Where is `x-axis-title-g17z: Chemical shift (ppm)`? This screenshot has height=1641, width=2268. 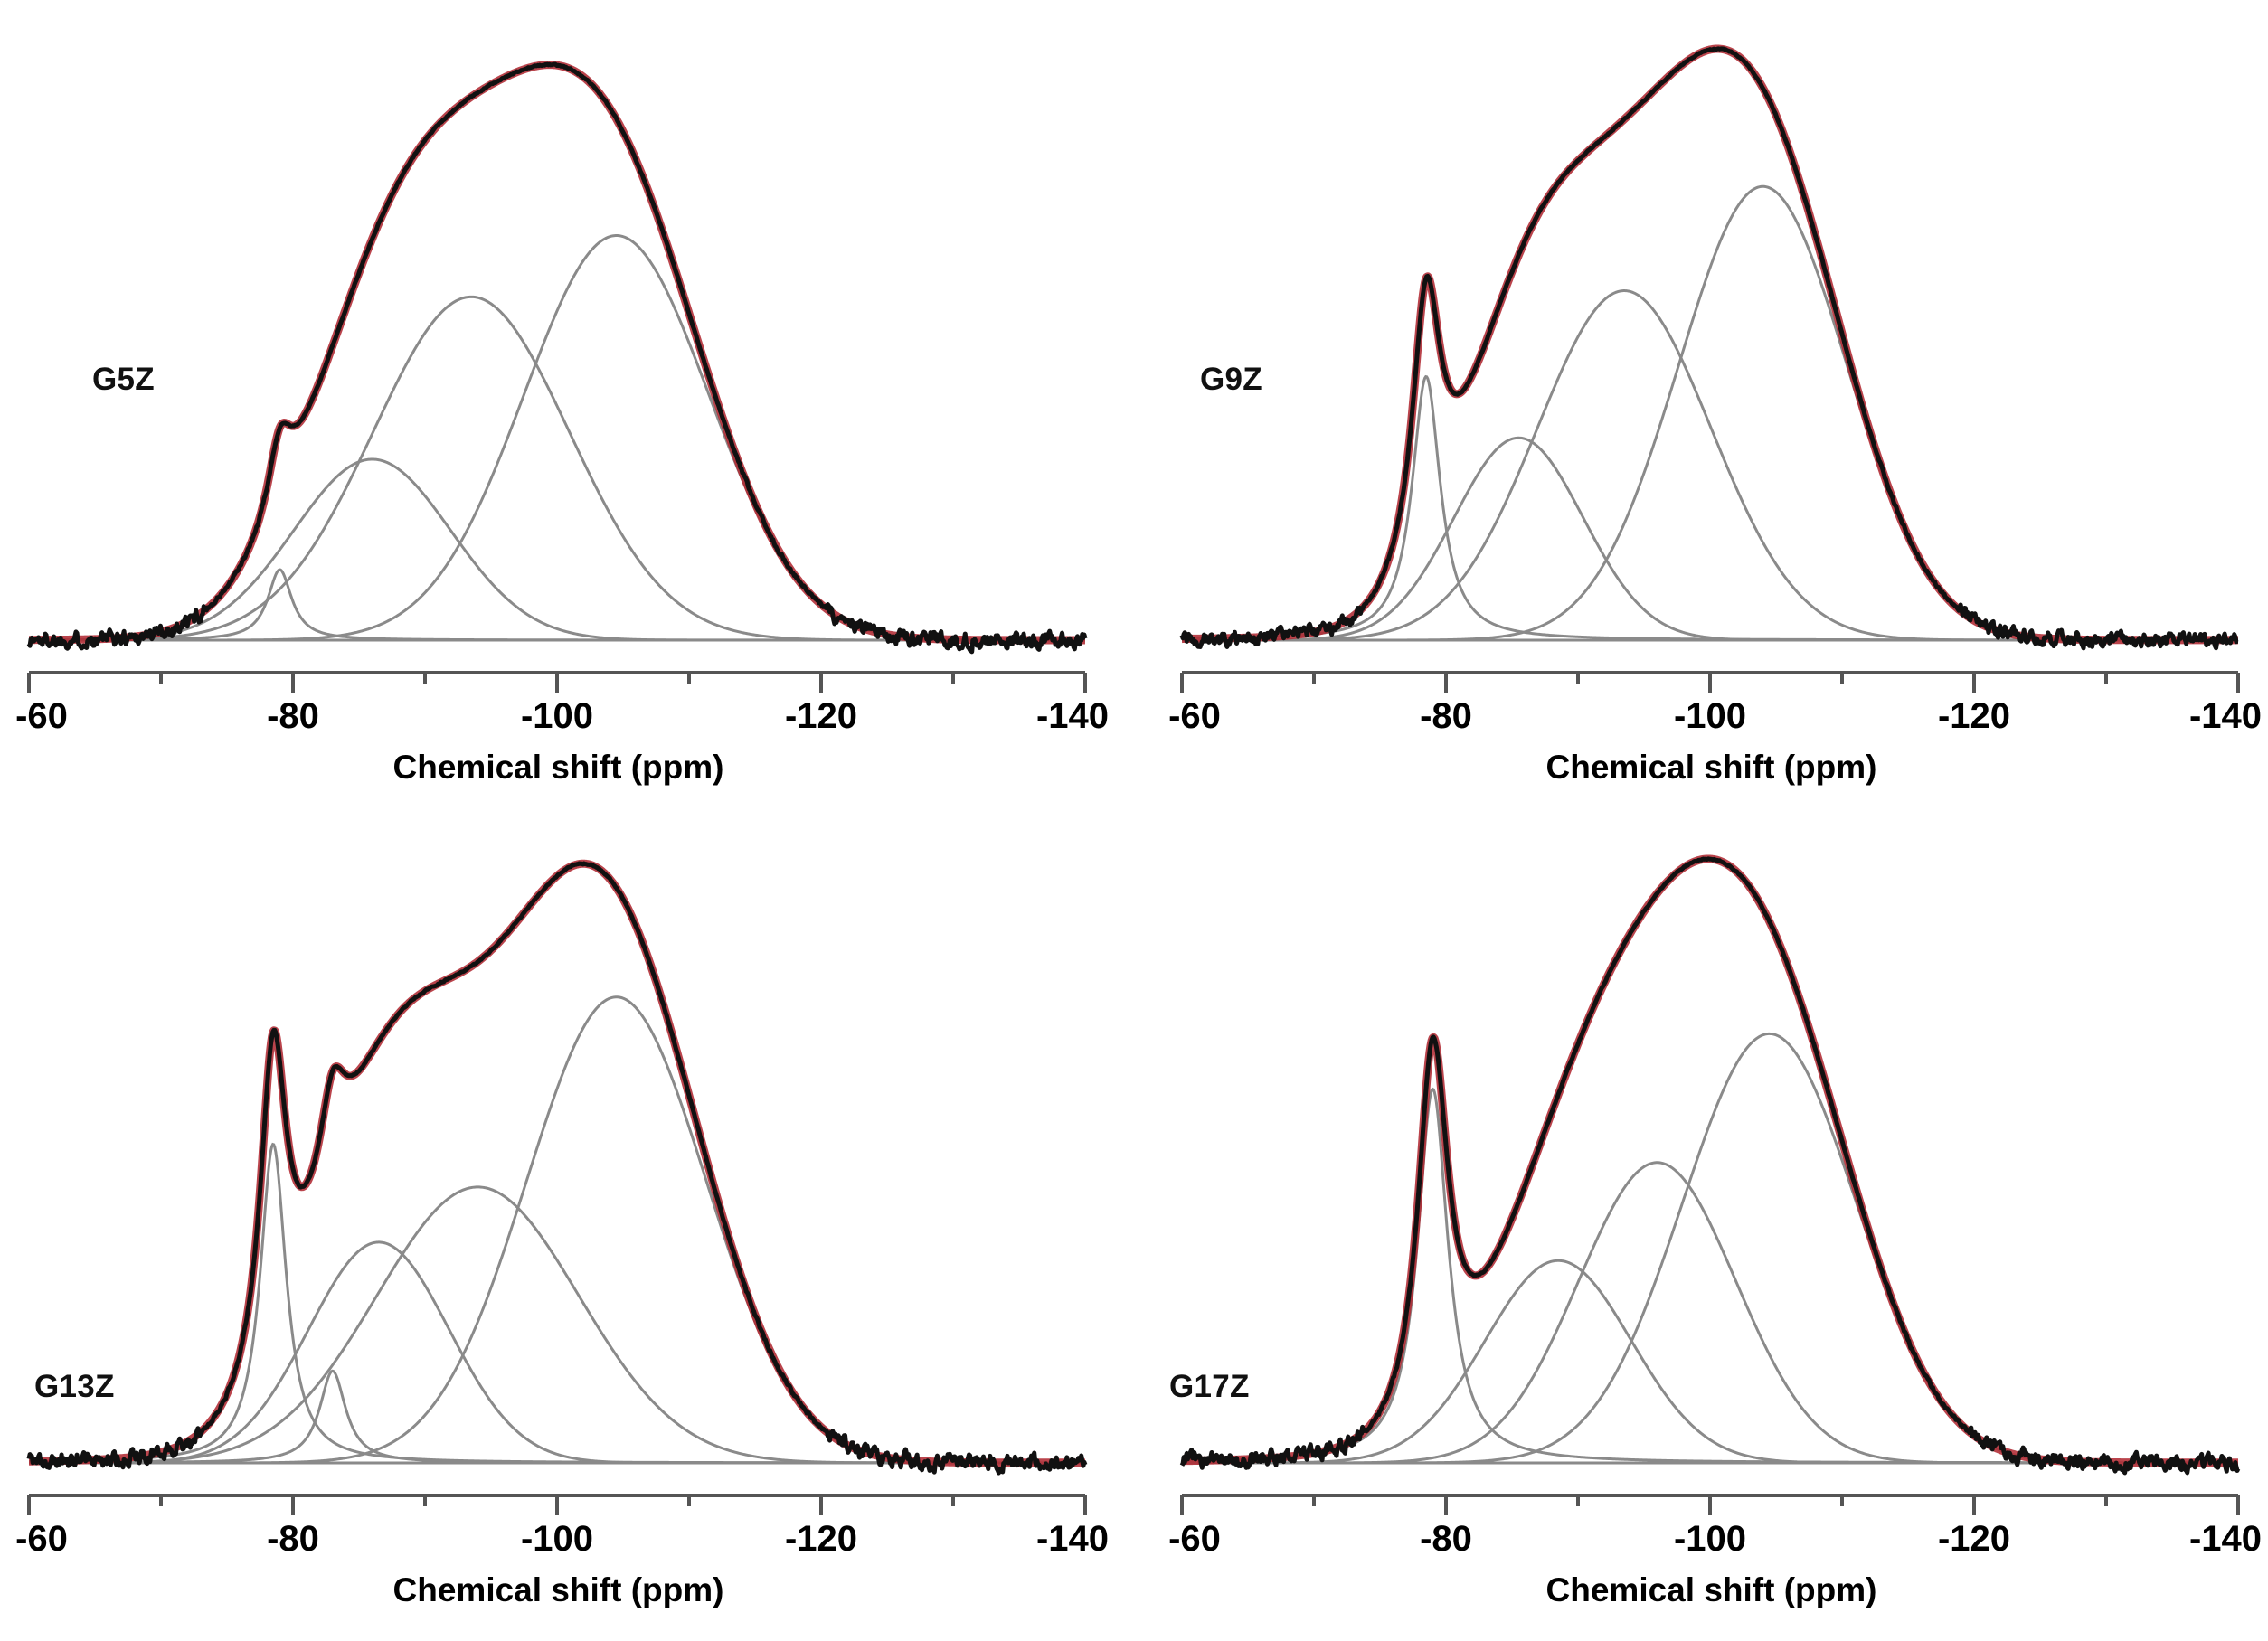 x-axis-title-g17z: Chemical shift (ppm) is located at coordinates (1711, 1589).